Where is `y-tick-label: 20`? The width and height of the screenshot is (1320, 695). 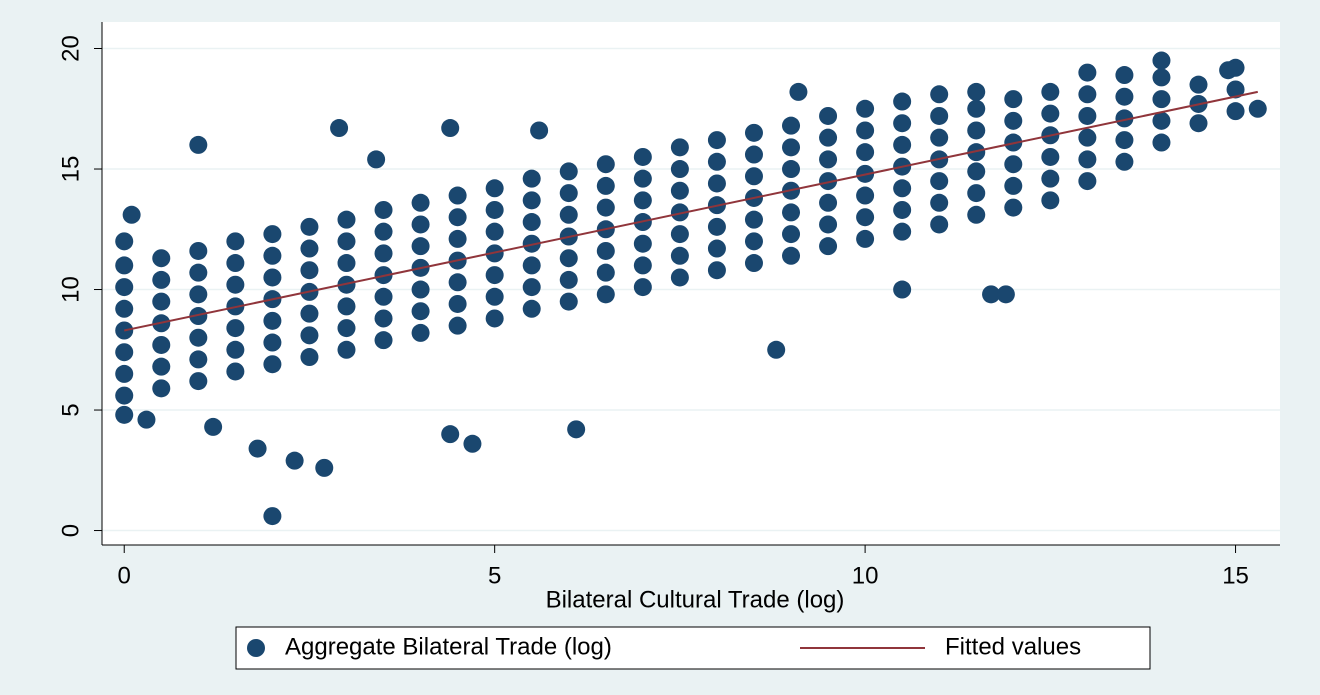
y-tick-label: 20 is located at coordinates (70, 48).